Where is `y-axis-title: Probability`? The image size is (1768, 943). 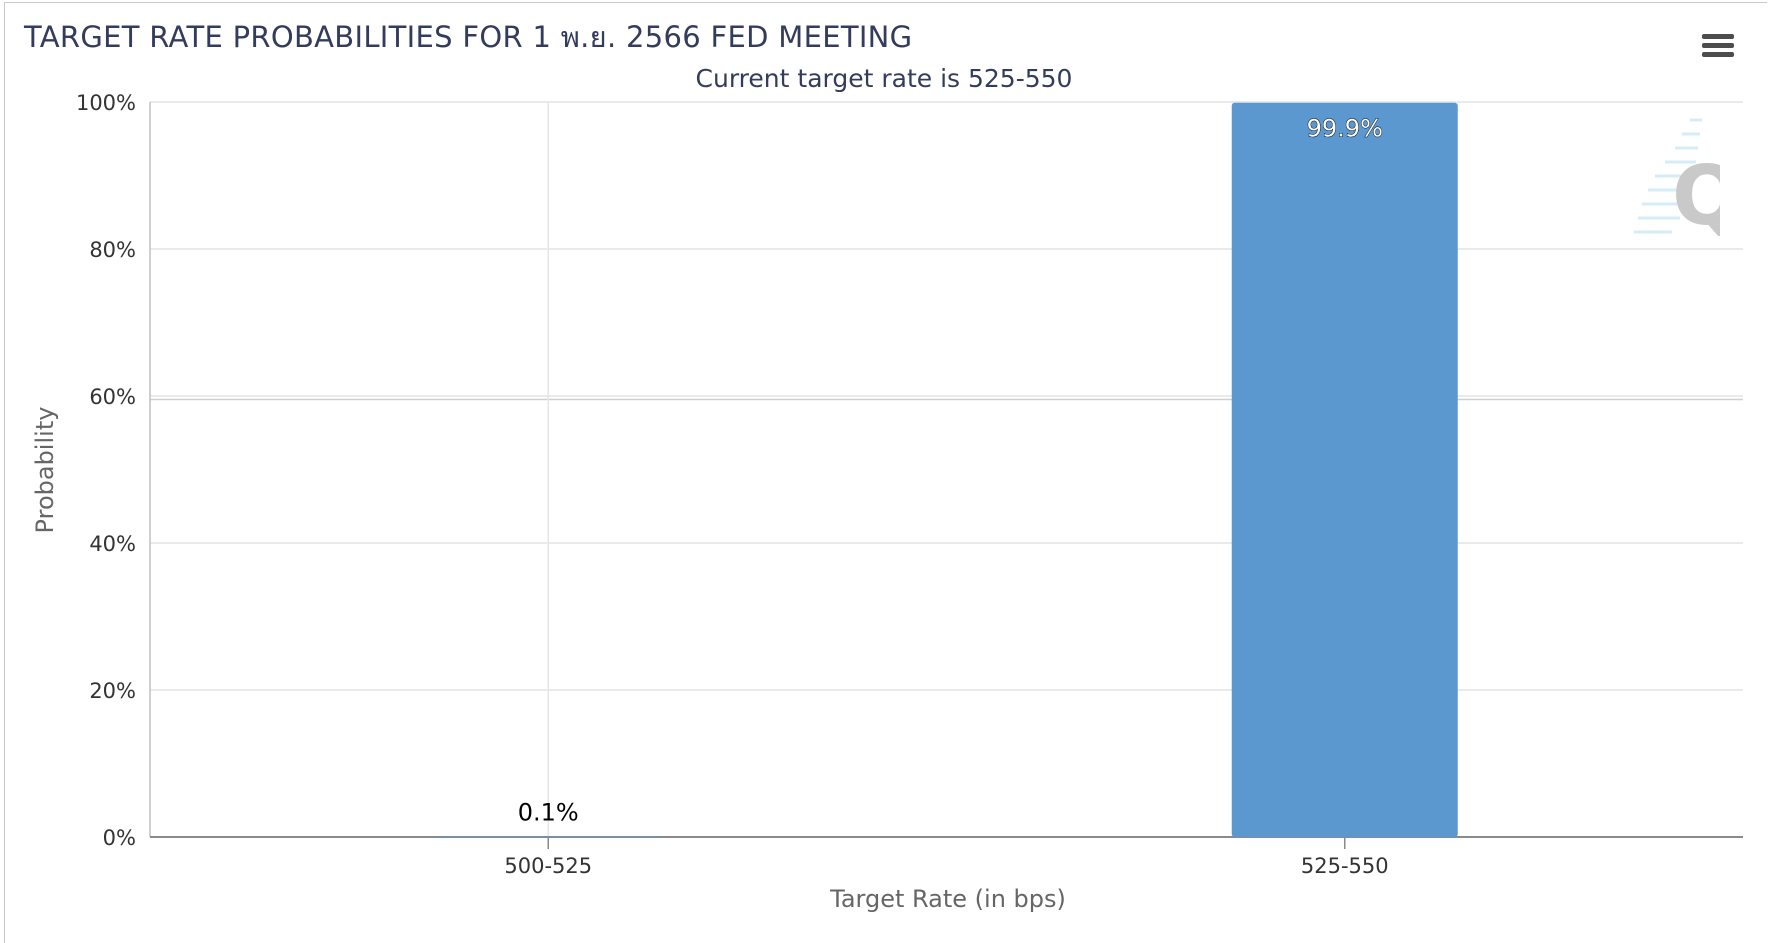
y-axis-title: Probability is located at coordinates (45, 470).